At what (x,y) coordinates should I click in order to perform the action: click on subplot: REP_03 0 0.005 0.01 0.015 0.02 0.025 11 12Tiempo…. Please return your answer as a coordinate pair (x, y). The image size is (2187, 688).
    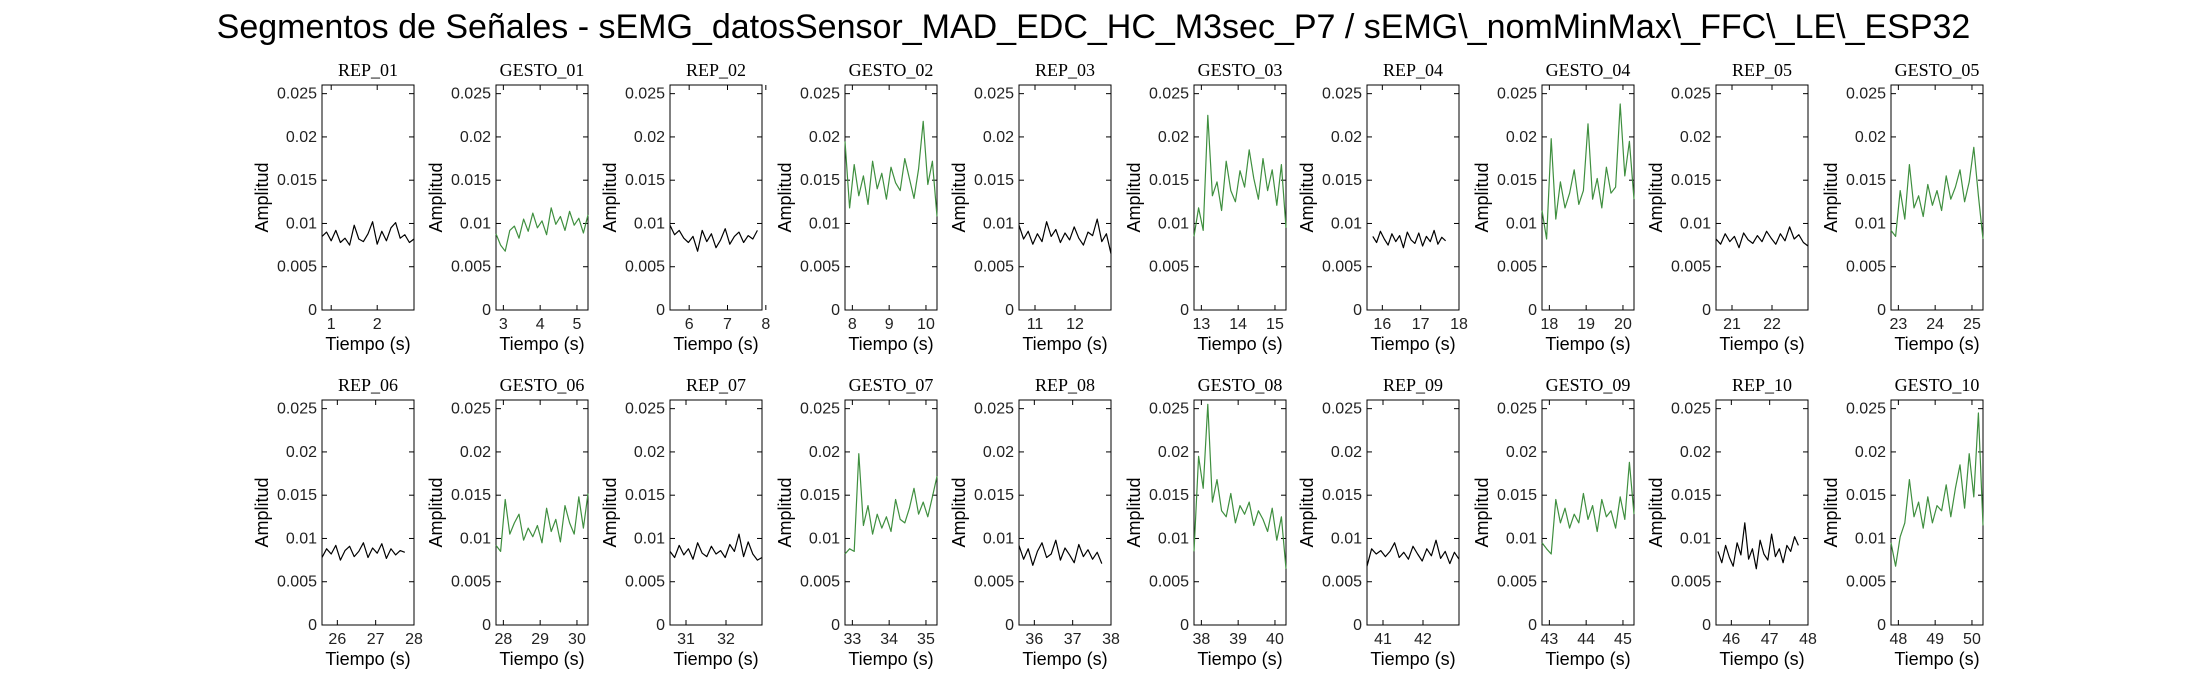
    Looking at the image, I should click on (1030, 207).